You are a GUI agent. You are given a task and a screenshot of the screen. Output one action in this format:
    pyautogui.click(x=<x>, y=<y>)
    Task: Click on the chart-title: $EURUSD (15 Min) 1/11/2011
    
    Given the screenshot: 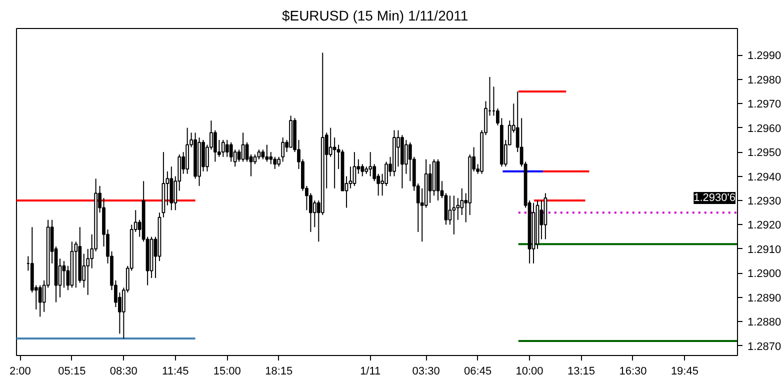 What is the action you would take?
    pyautogui.click(x=375, y=16)
    